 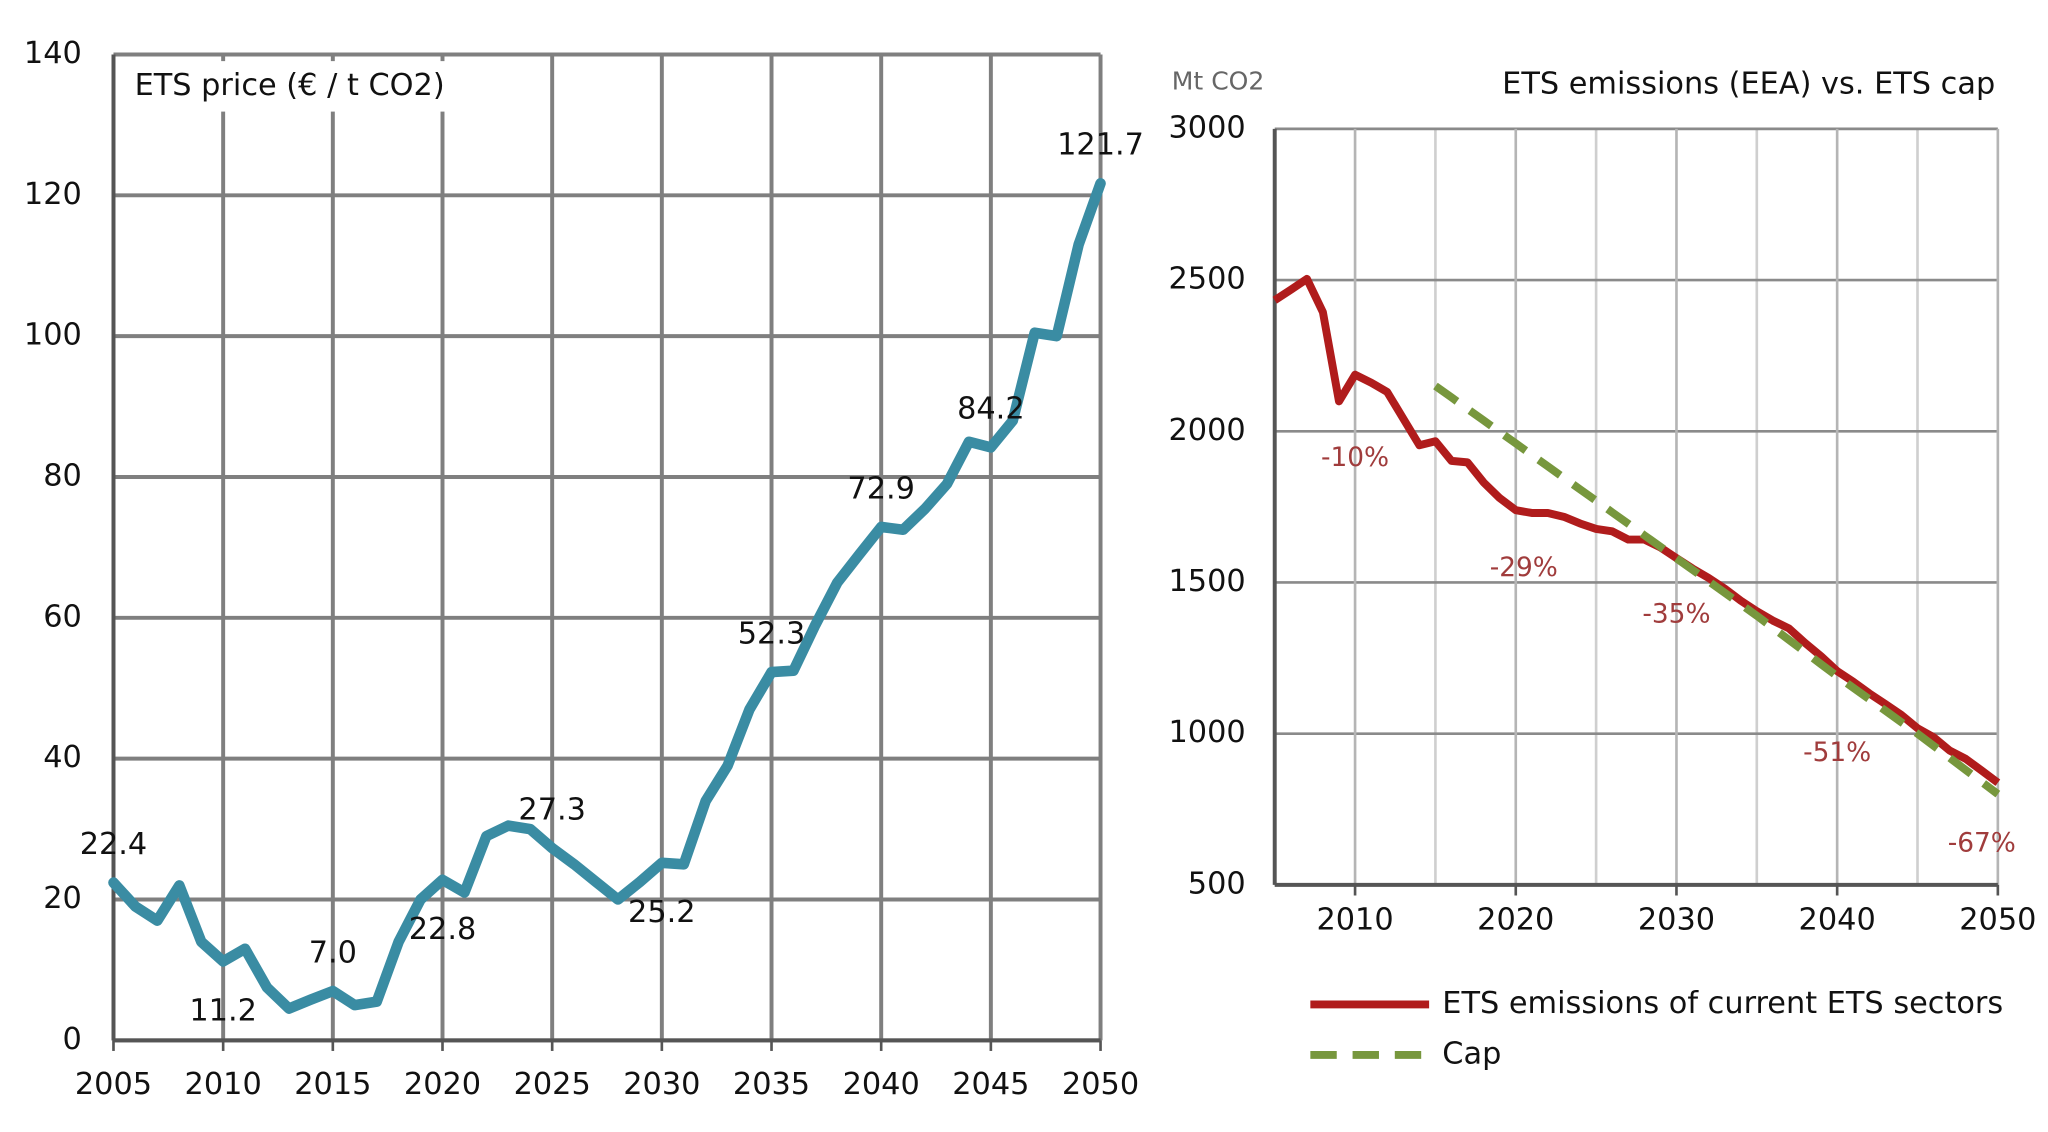 What do you see at coordinates (1748, 83) in the screenshot?
I see `chart-title: ETS emissions (EEA) vs. ETS cap` at bounding box center [1748, 83].